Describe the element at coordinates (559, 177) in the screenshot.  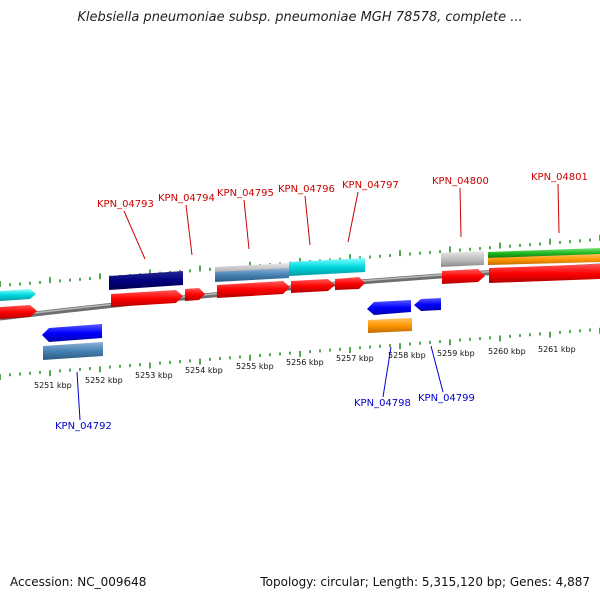
I see `gene-label-forward: KPN_04801` at that location.